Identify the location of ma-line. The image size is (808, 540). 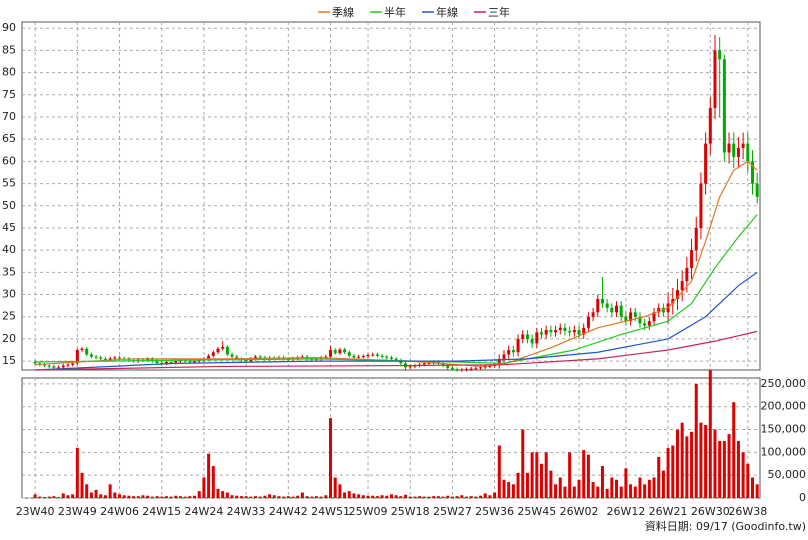
(396, 350).